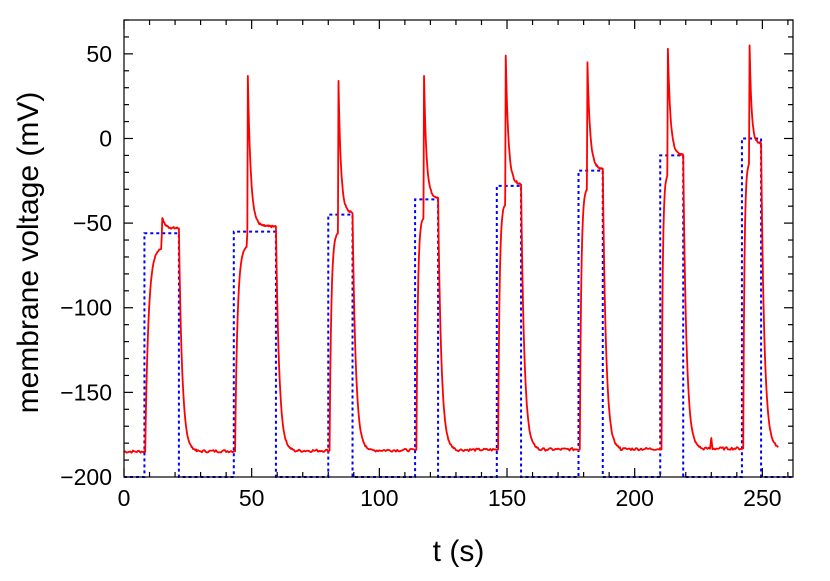  What do you see at coordinates (28, 253) in the screenshot?
I see `y-axis-label: membrane voltage (mV)` at bounding box center [28, 253].